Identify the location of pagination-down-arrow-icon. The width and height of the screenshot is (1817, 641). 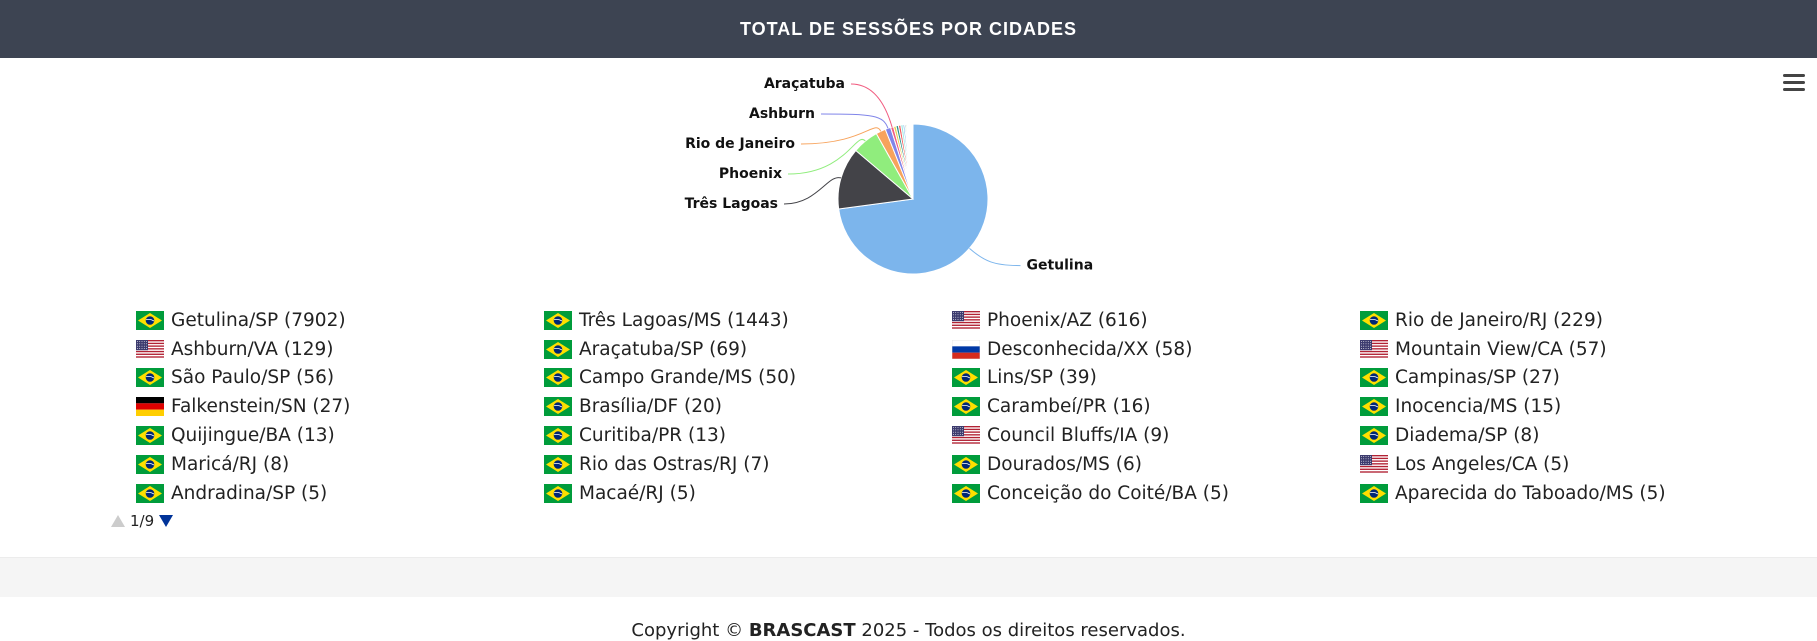
(166, 521).